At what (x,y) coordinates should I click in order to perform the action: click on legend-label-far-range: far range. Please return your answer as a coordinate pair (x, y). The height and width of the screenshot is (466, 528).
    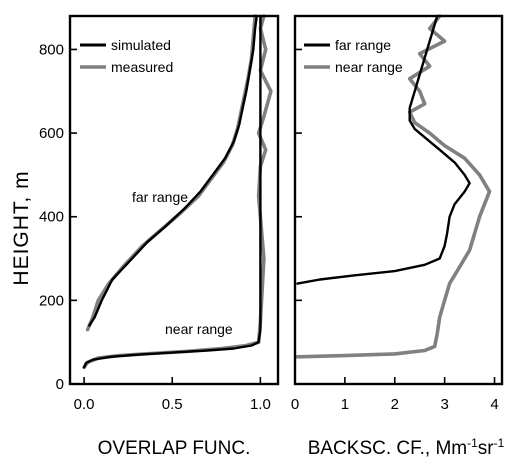
    Looking at the image, I should click on (363, 45).